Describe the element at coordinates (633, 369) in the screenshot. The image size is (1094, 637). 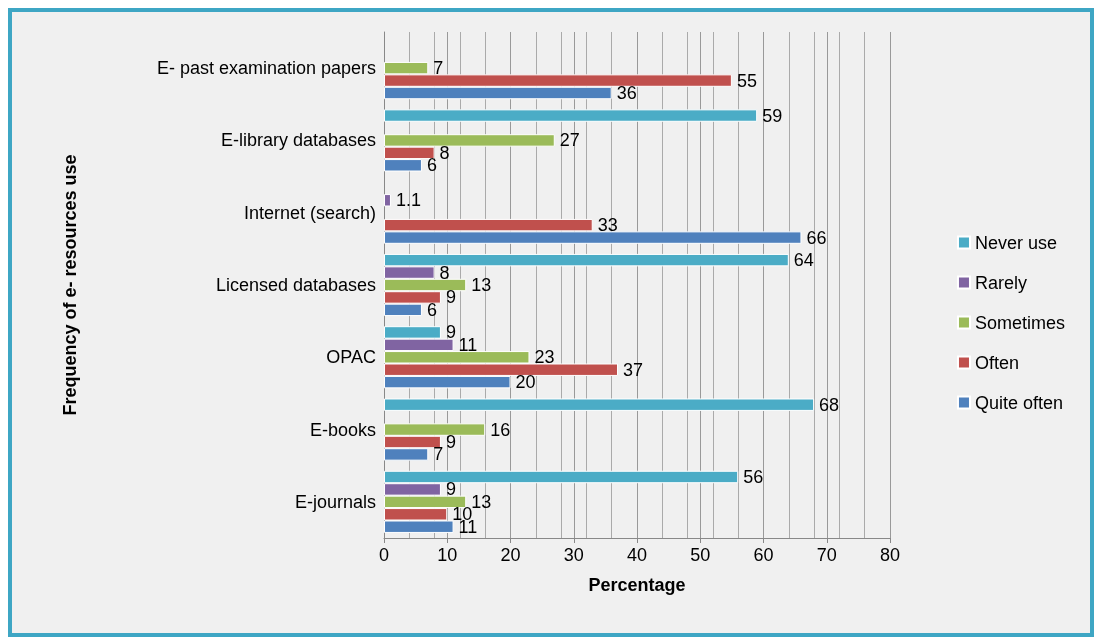
I see `data-label: 37` at that location.